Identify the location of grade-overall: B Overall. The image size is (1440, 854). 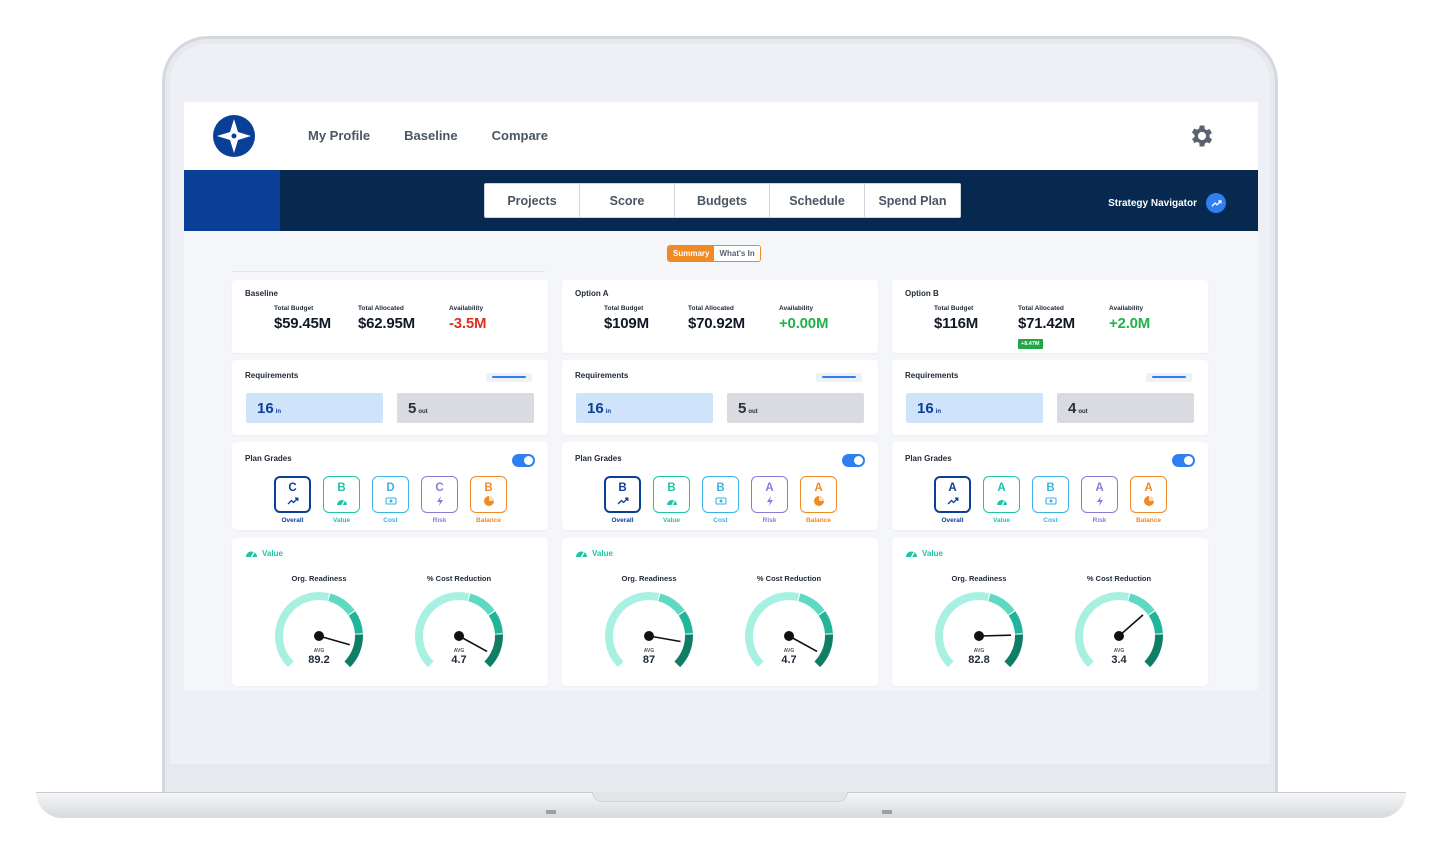
(622, 500).